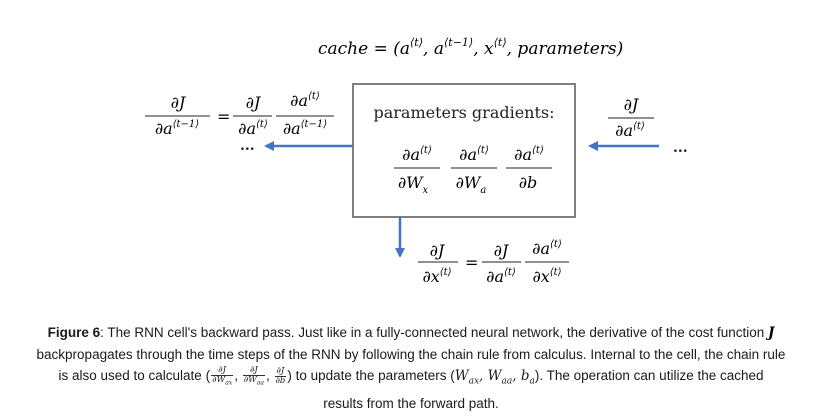  Describe the element at coordinates (222, 375) in the screenshot. I see `frac-wax: ∂J ∂Wax` at that location.